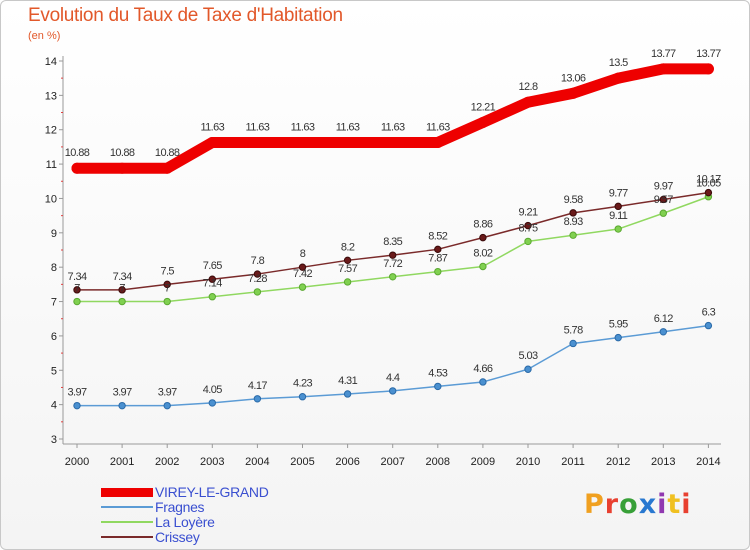  What do you see at coordinates (674, 504) in the screenshot?
I see `logo-letter: t` at bounding box center [674, 504].